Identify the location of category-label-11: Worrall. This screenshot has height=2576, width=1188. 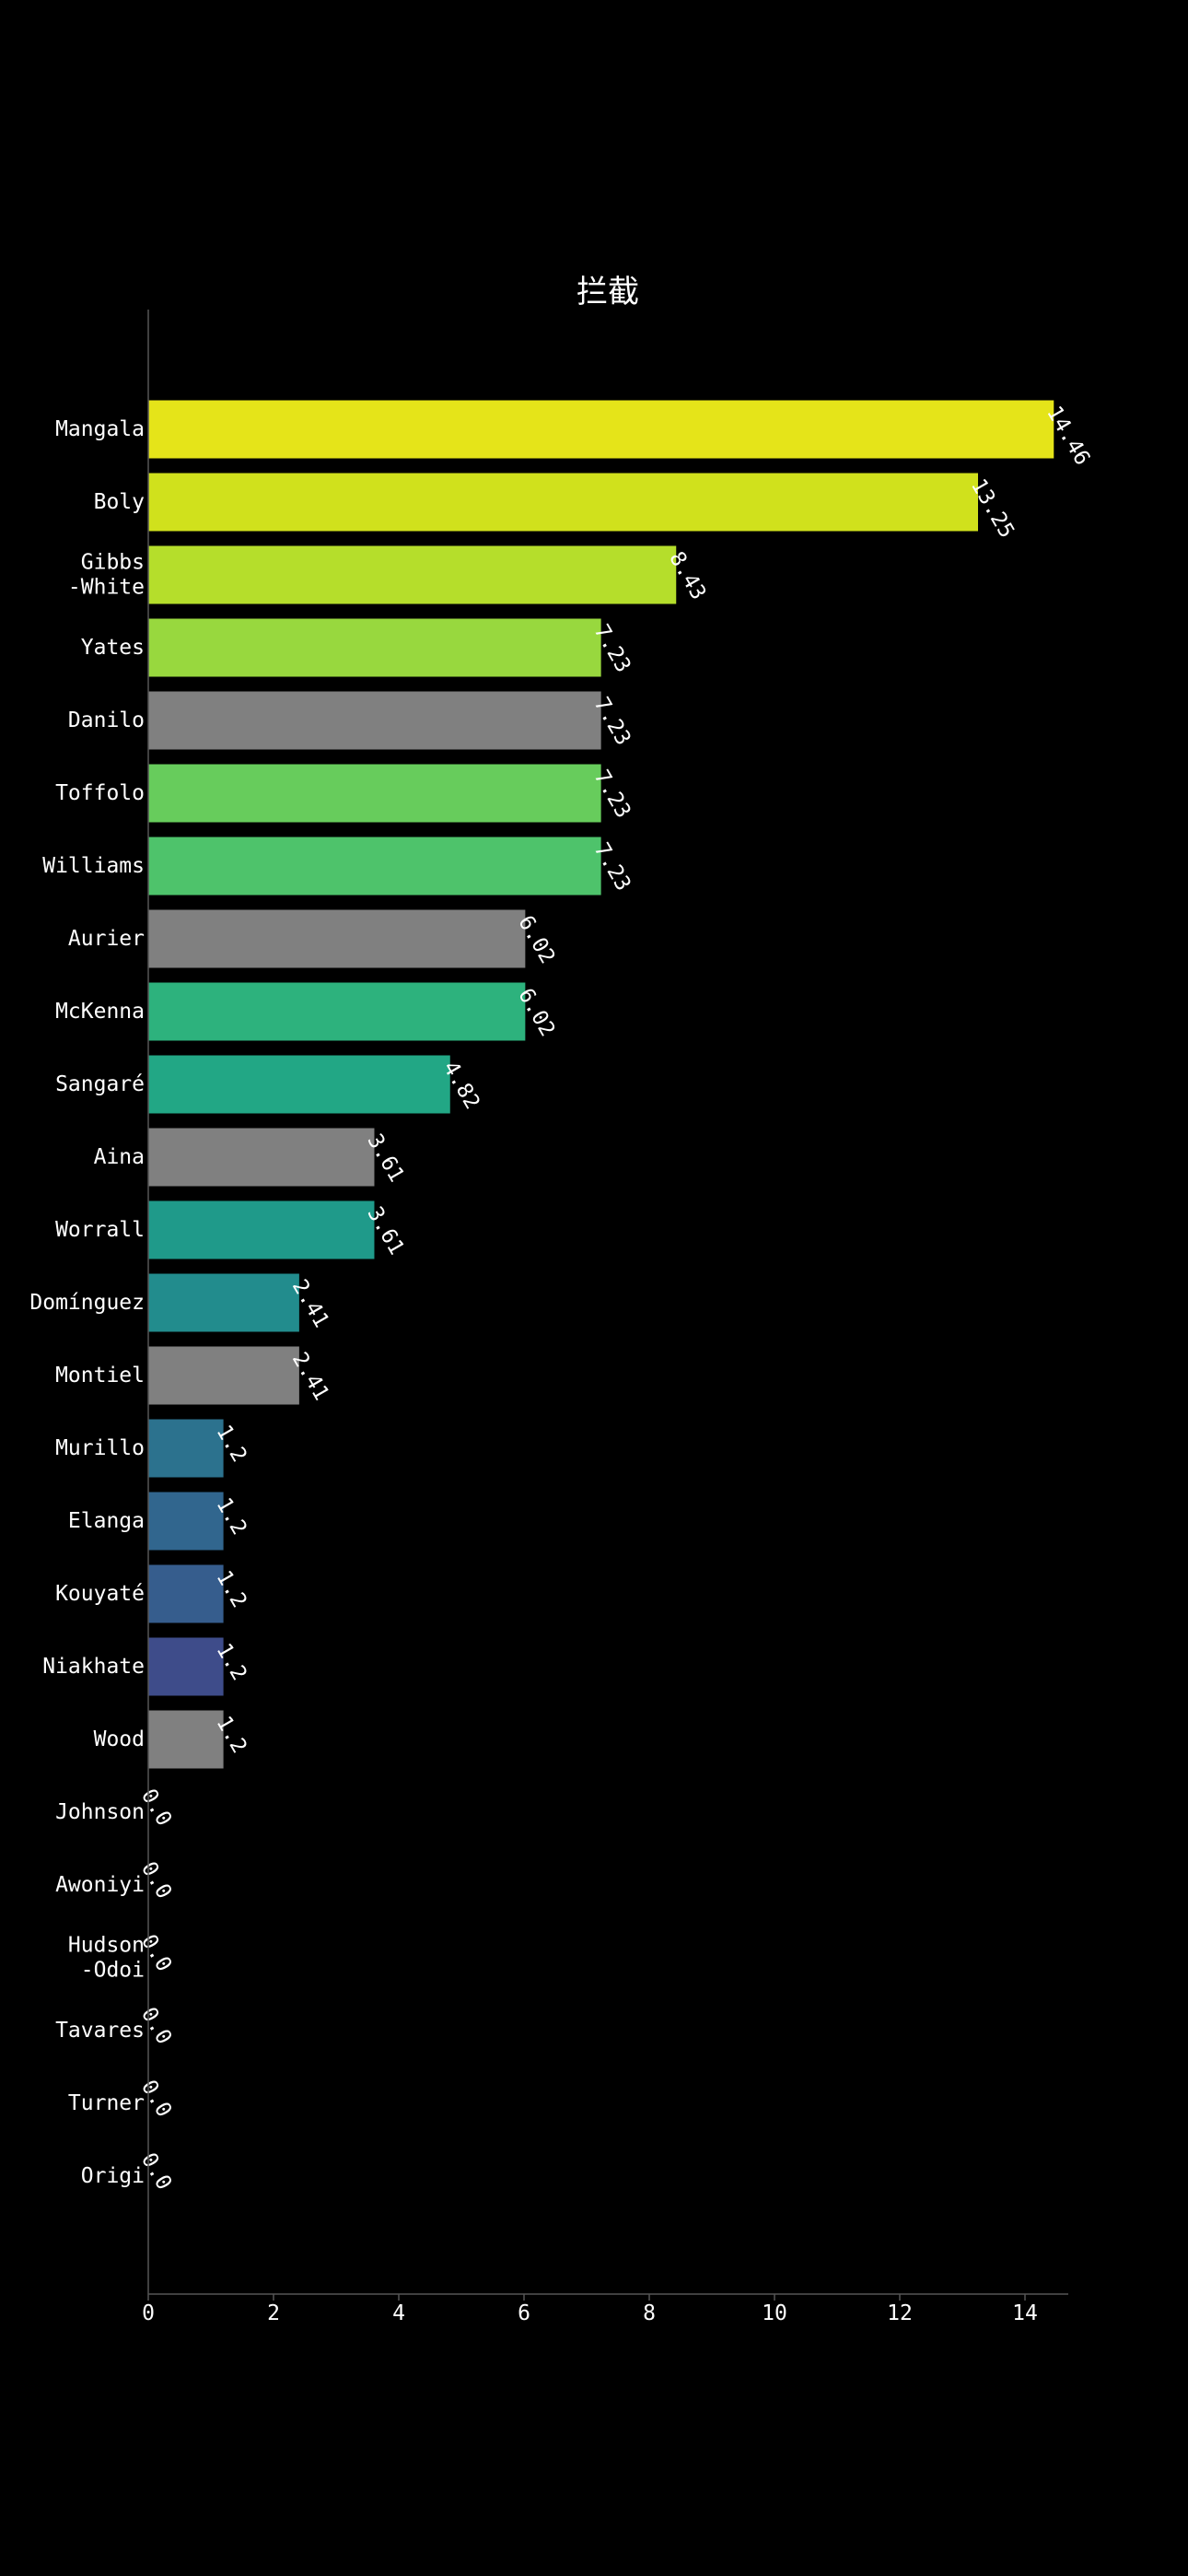
(100, 1230).